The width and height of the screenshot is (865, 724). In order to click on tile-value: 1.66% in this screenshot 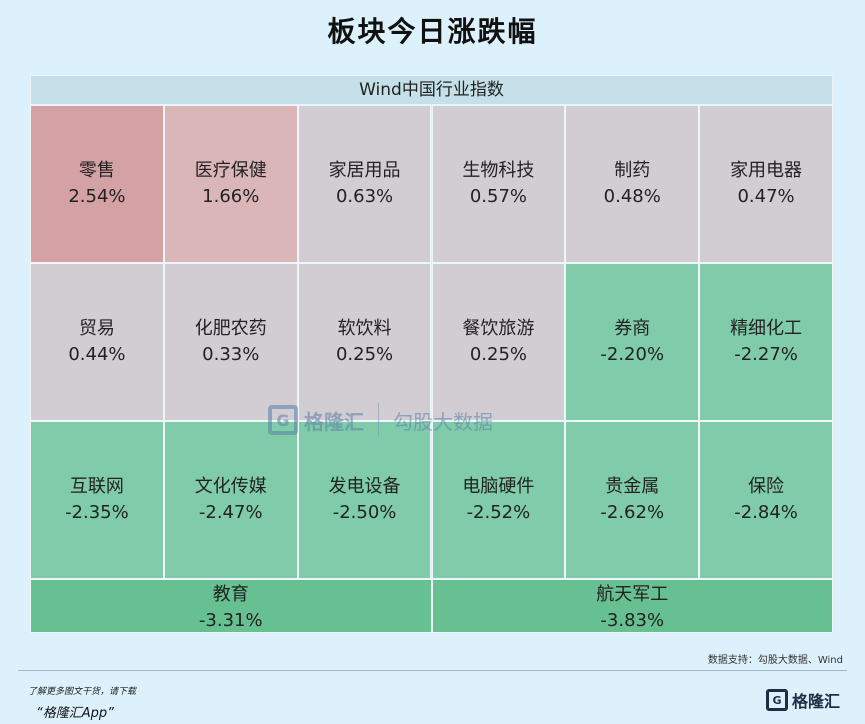, I will do `click(231, 196)`.